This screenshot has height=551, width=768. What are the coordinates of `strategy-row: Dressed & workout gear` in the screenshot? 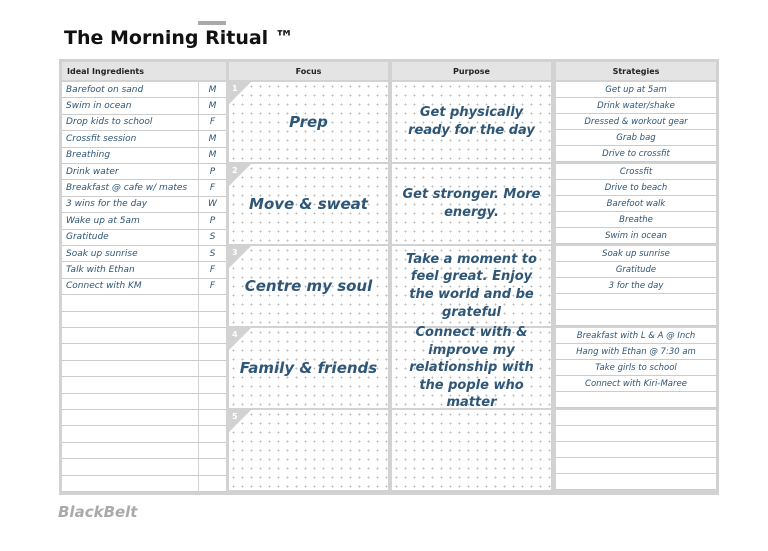 It's located at (636, 122).